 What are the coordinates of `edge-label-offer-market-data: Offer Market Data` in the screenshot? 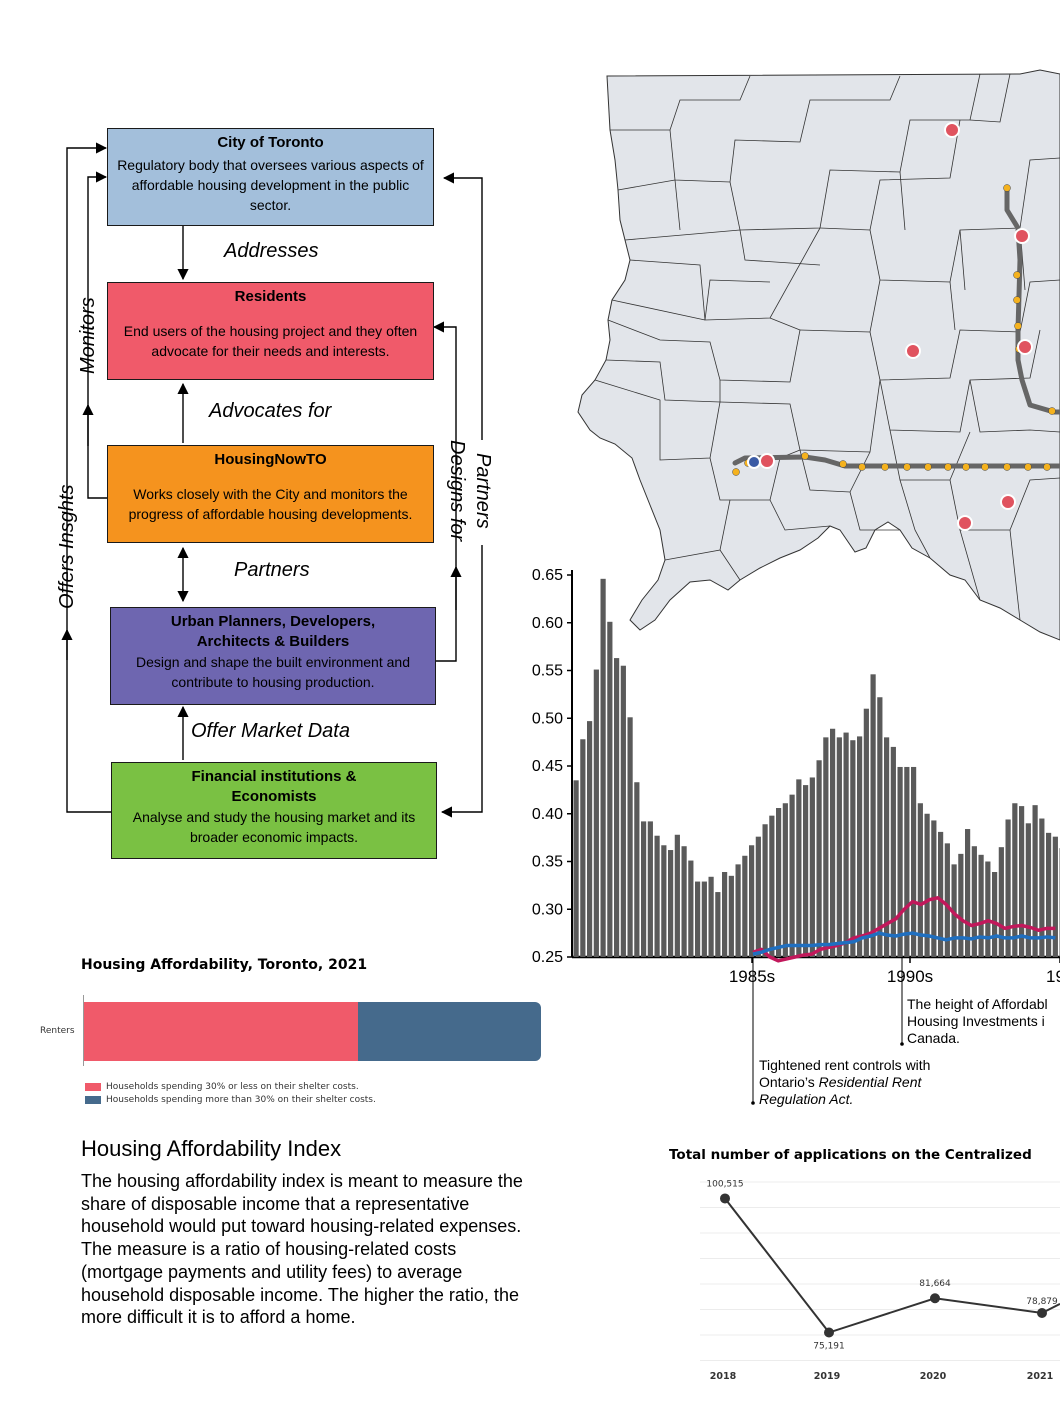 It's located at (270, 731).